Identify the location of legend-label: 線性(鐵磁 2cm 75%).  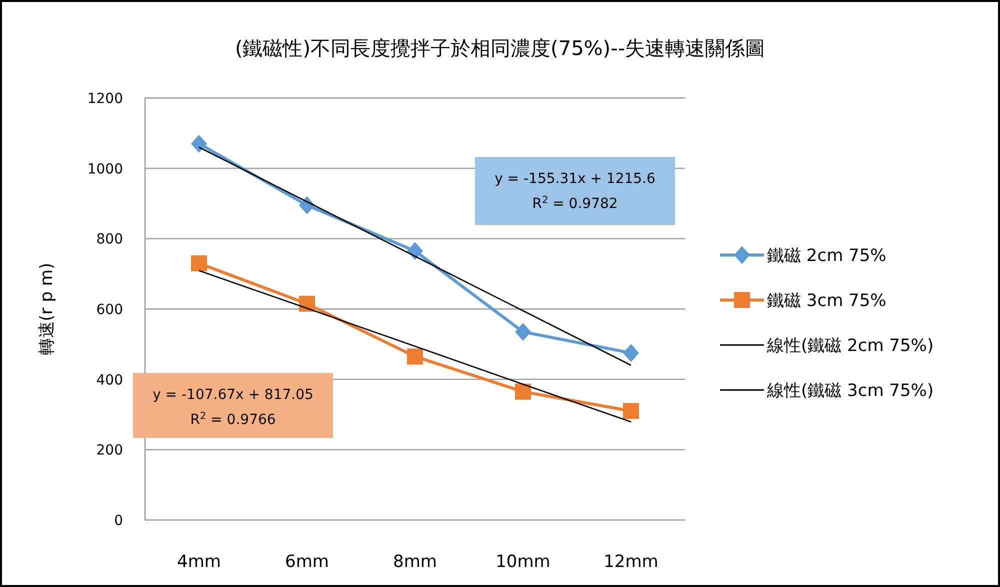
(850, 346).